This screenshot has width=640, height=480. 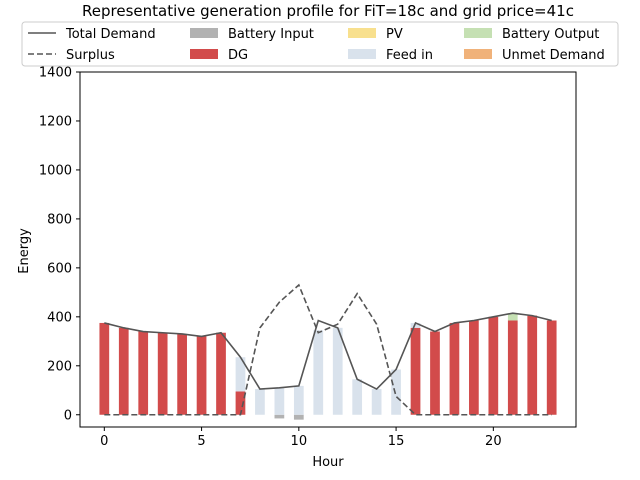 What do you see at coordinates (59, 366) in the screenshot?
I see `y-tick-label: 200` at bounding box center [59, 366].